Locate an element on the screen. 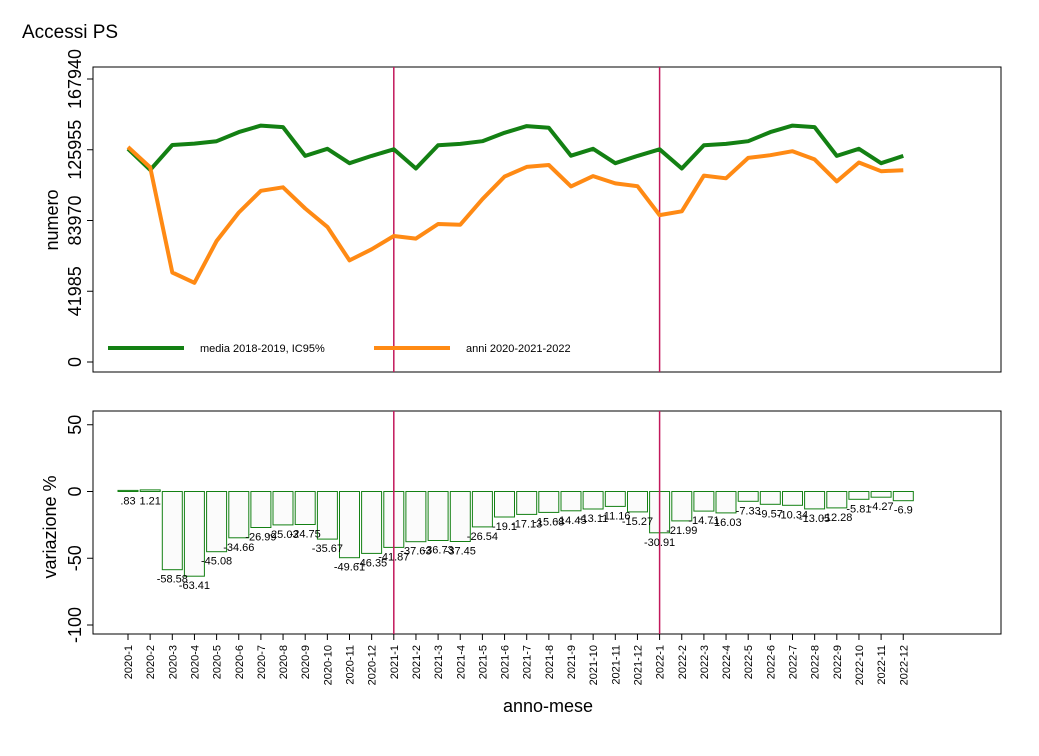 This screenshot has width=1039, height=756. bar-value-label: -7.33 is located at coordinates (748, 511).